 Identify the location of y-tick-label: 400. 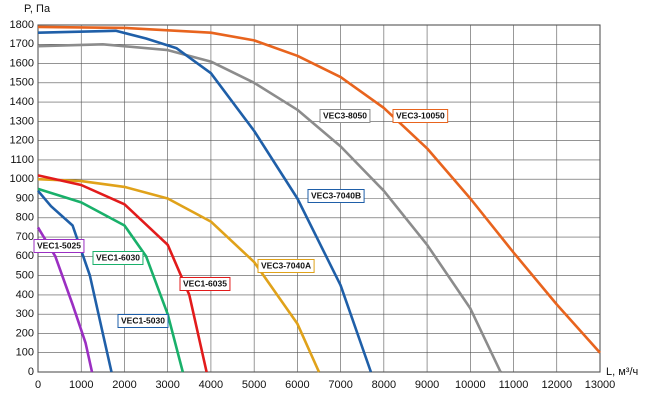
(25, 295).